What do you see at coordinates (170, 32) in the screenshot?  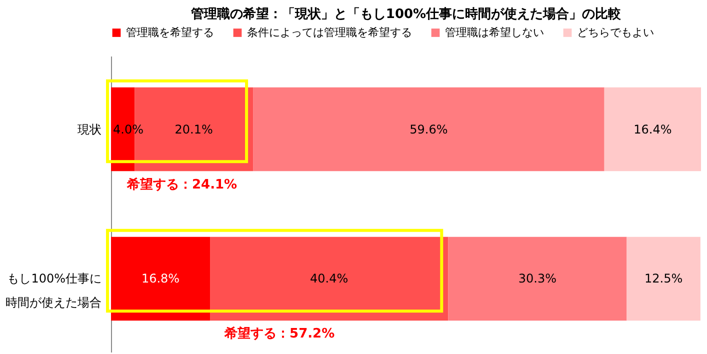 I see `legend-label: 管理職を希望する` at bounding box center [170, 32].